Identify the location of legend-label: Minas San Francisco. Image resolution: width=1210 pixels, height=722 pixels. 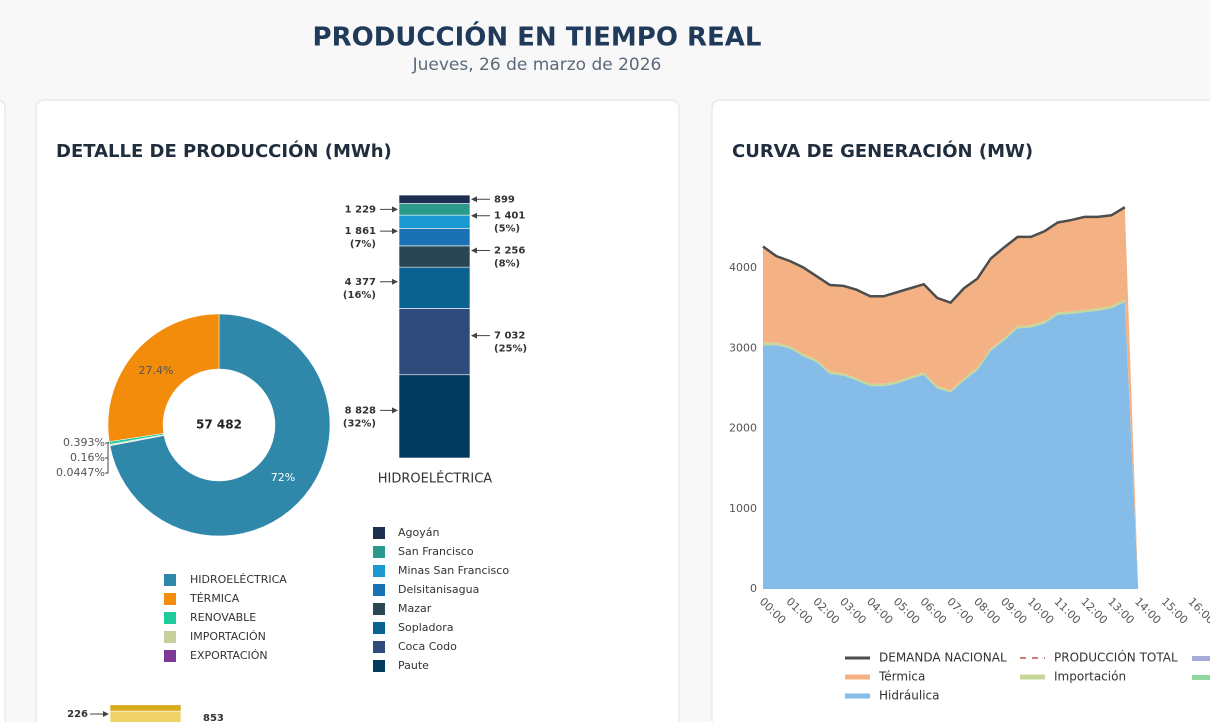
(453, 570).